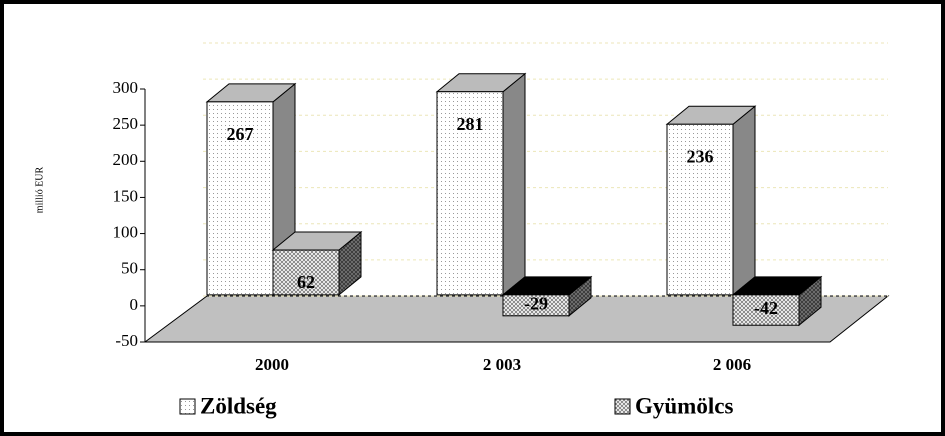  Describe the element at coordinates (129, 268) in the screenshot. I see `y-tick-label: 50` at that location.